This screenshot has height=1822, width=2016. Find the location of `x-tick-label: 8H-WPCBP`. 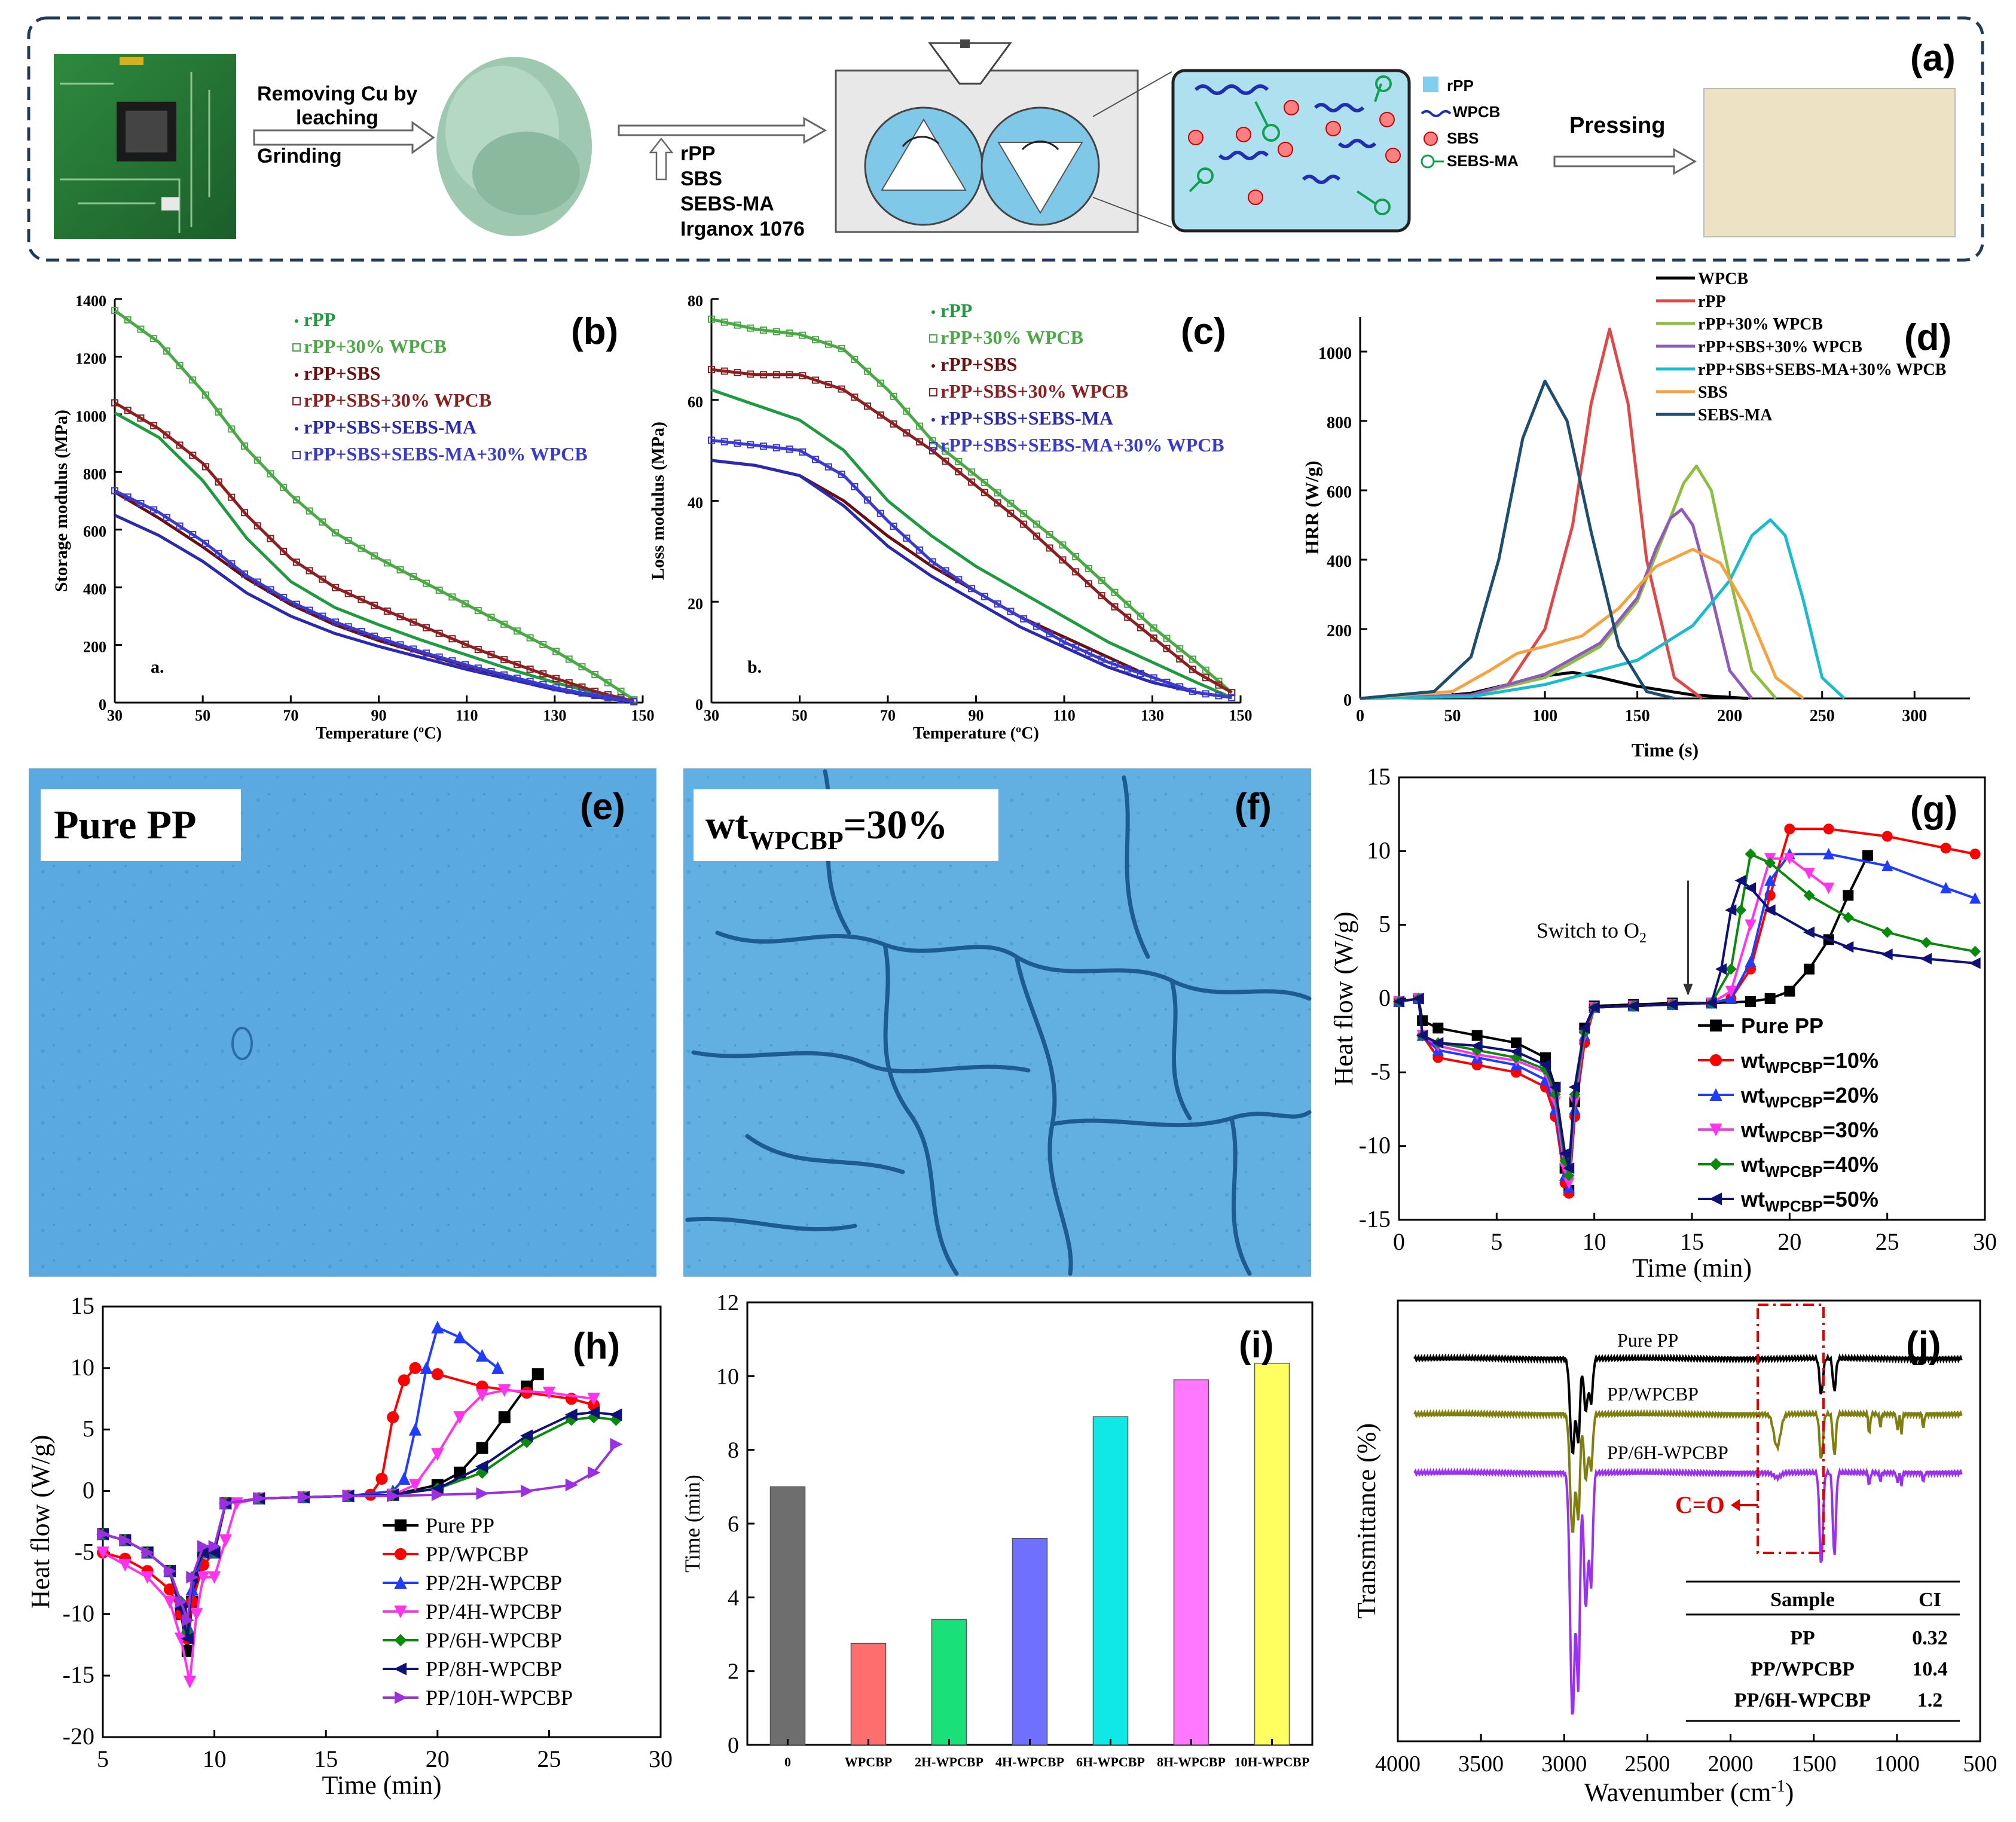

x-tick-label: 8H-WPCBP is located at coordinates (1191, 1761).